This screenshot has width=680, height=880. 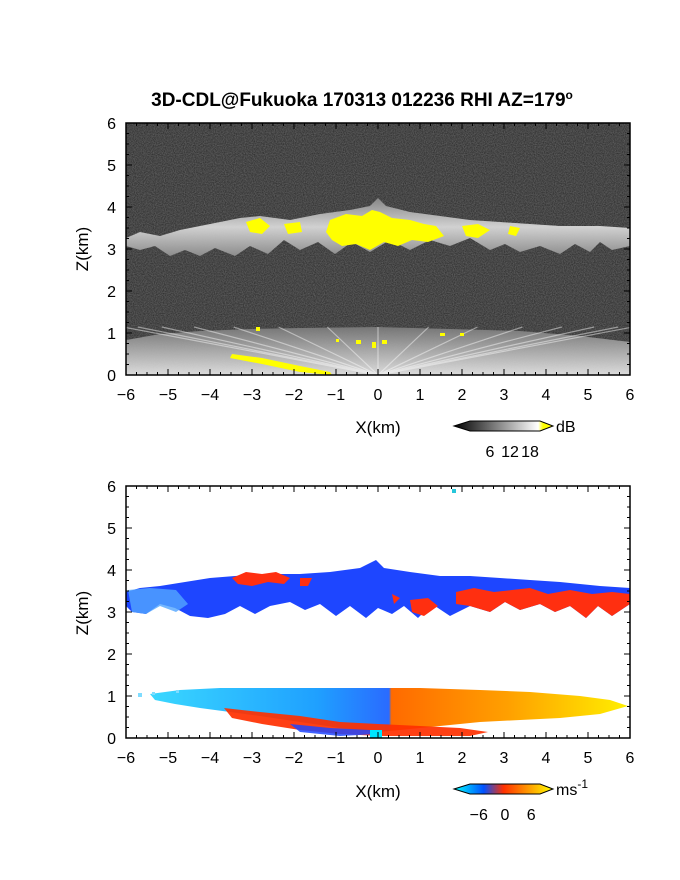 I want to click on intensity-colorbar-unit: dB, so click(x=566, y=427).